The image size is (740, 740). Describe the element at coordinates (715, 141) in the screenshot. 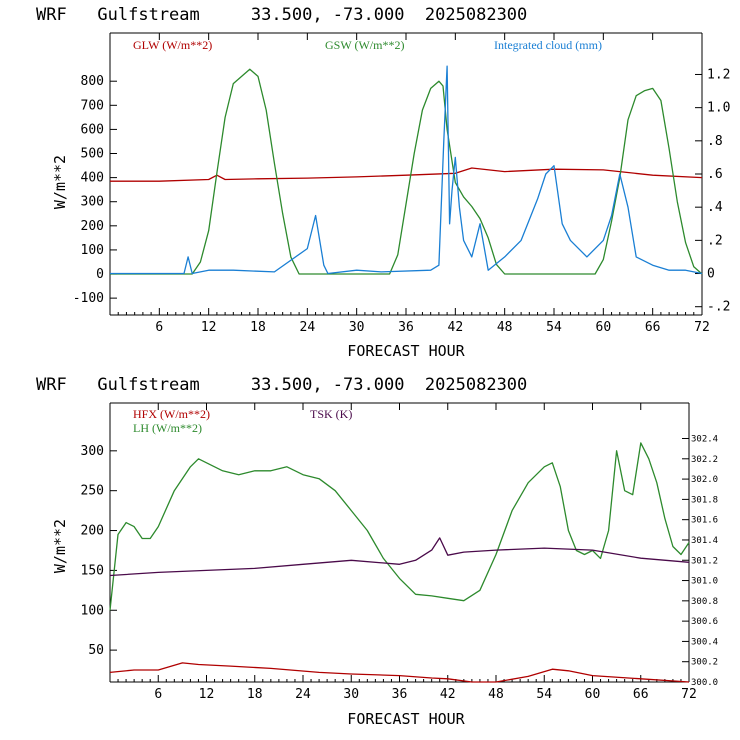

I see `chart1-y2tick-label: .8` at that location.